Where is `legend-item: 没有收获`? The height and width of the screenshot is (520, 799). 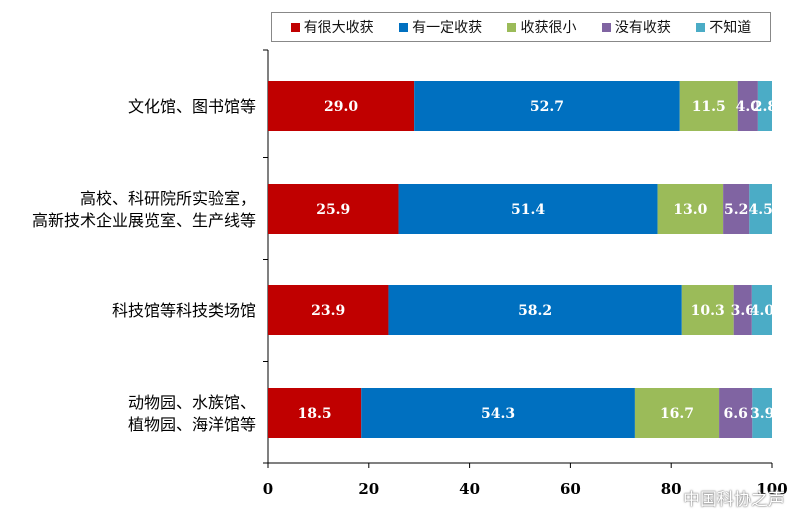 legend-item: 没有收获 is located at coordinates (636, 27).